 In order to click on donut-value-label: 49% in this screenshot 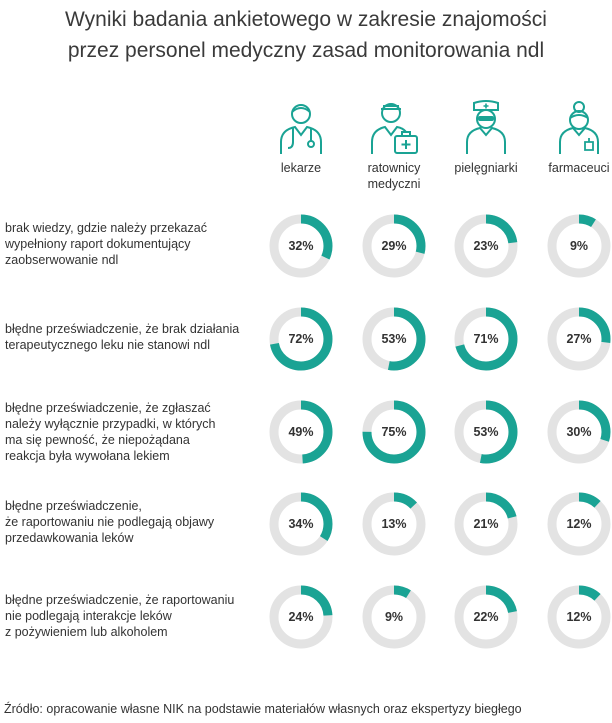, I will do `click(301, 432)`.